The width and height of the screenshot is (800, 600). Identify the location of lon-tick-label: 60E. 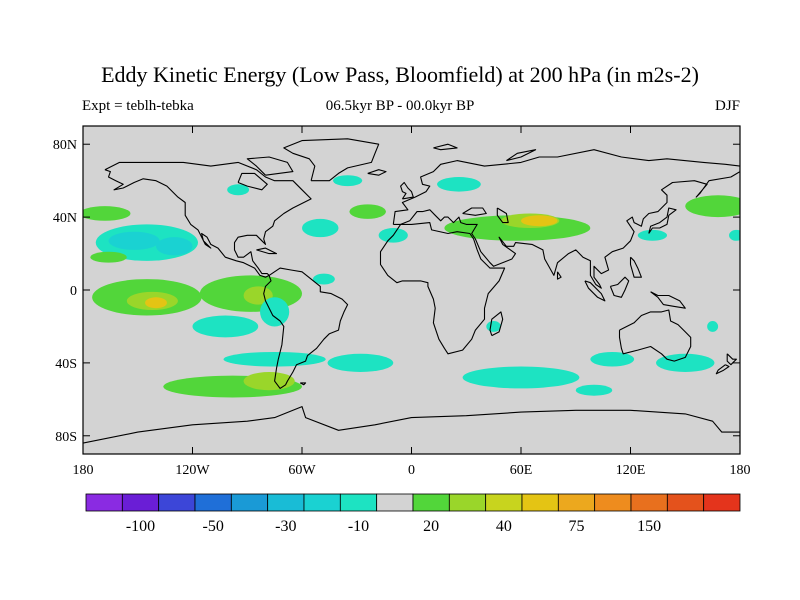
(521, 470).